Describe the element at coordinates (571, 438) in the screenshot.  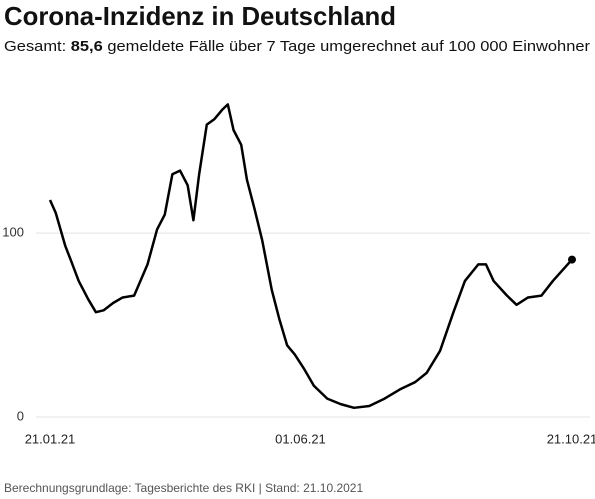
I see `x-tick-label: 21.10.21` at that location.